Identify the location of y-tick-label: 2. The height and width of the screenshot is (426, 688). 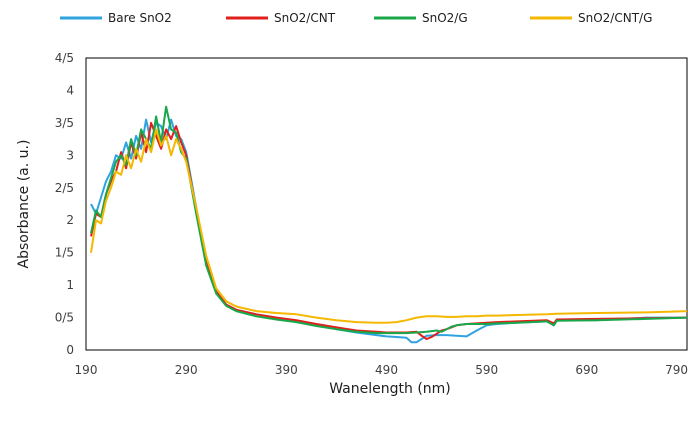
(70, 220).